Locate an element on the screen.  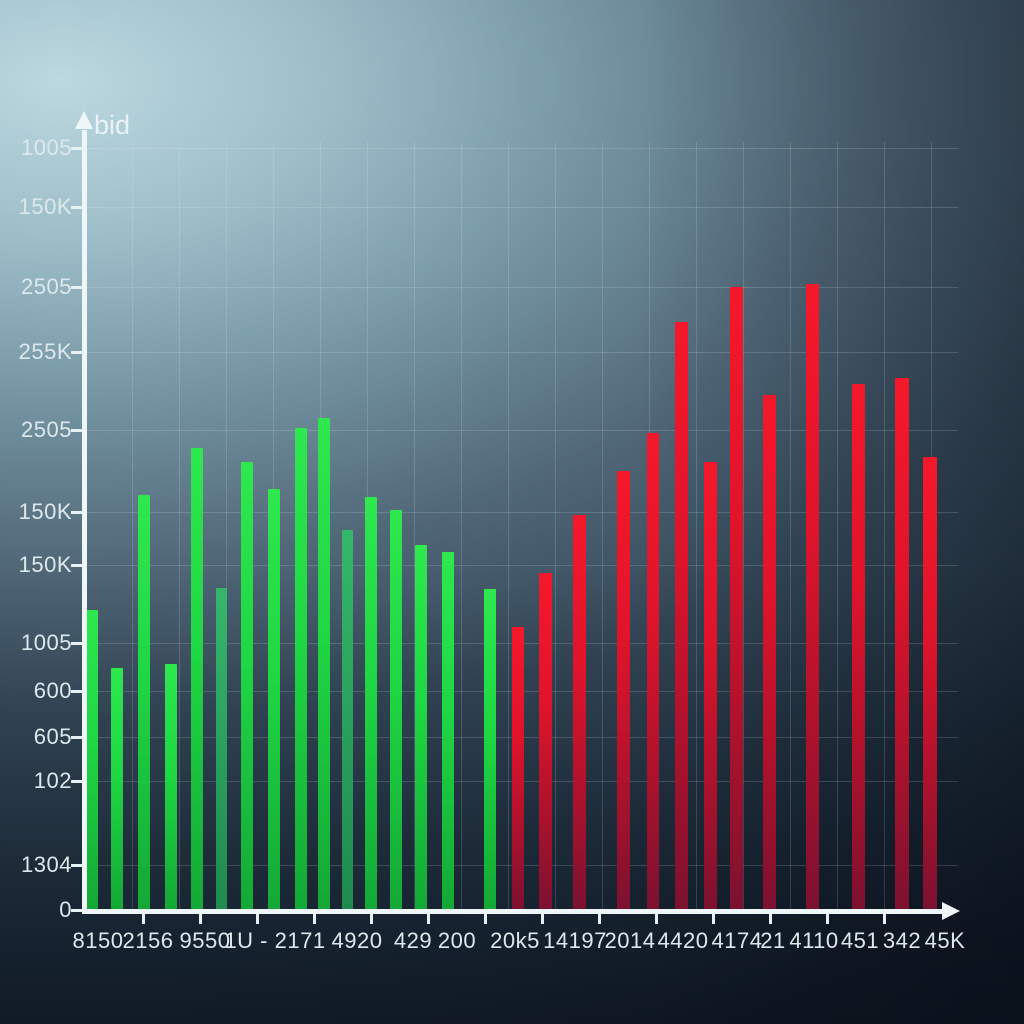
x-tick-label: 429 is located at coordinates (413, 940).